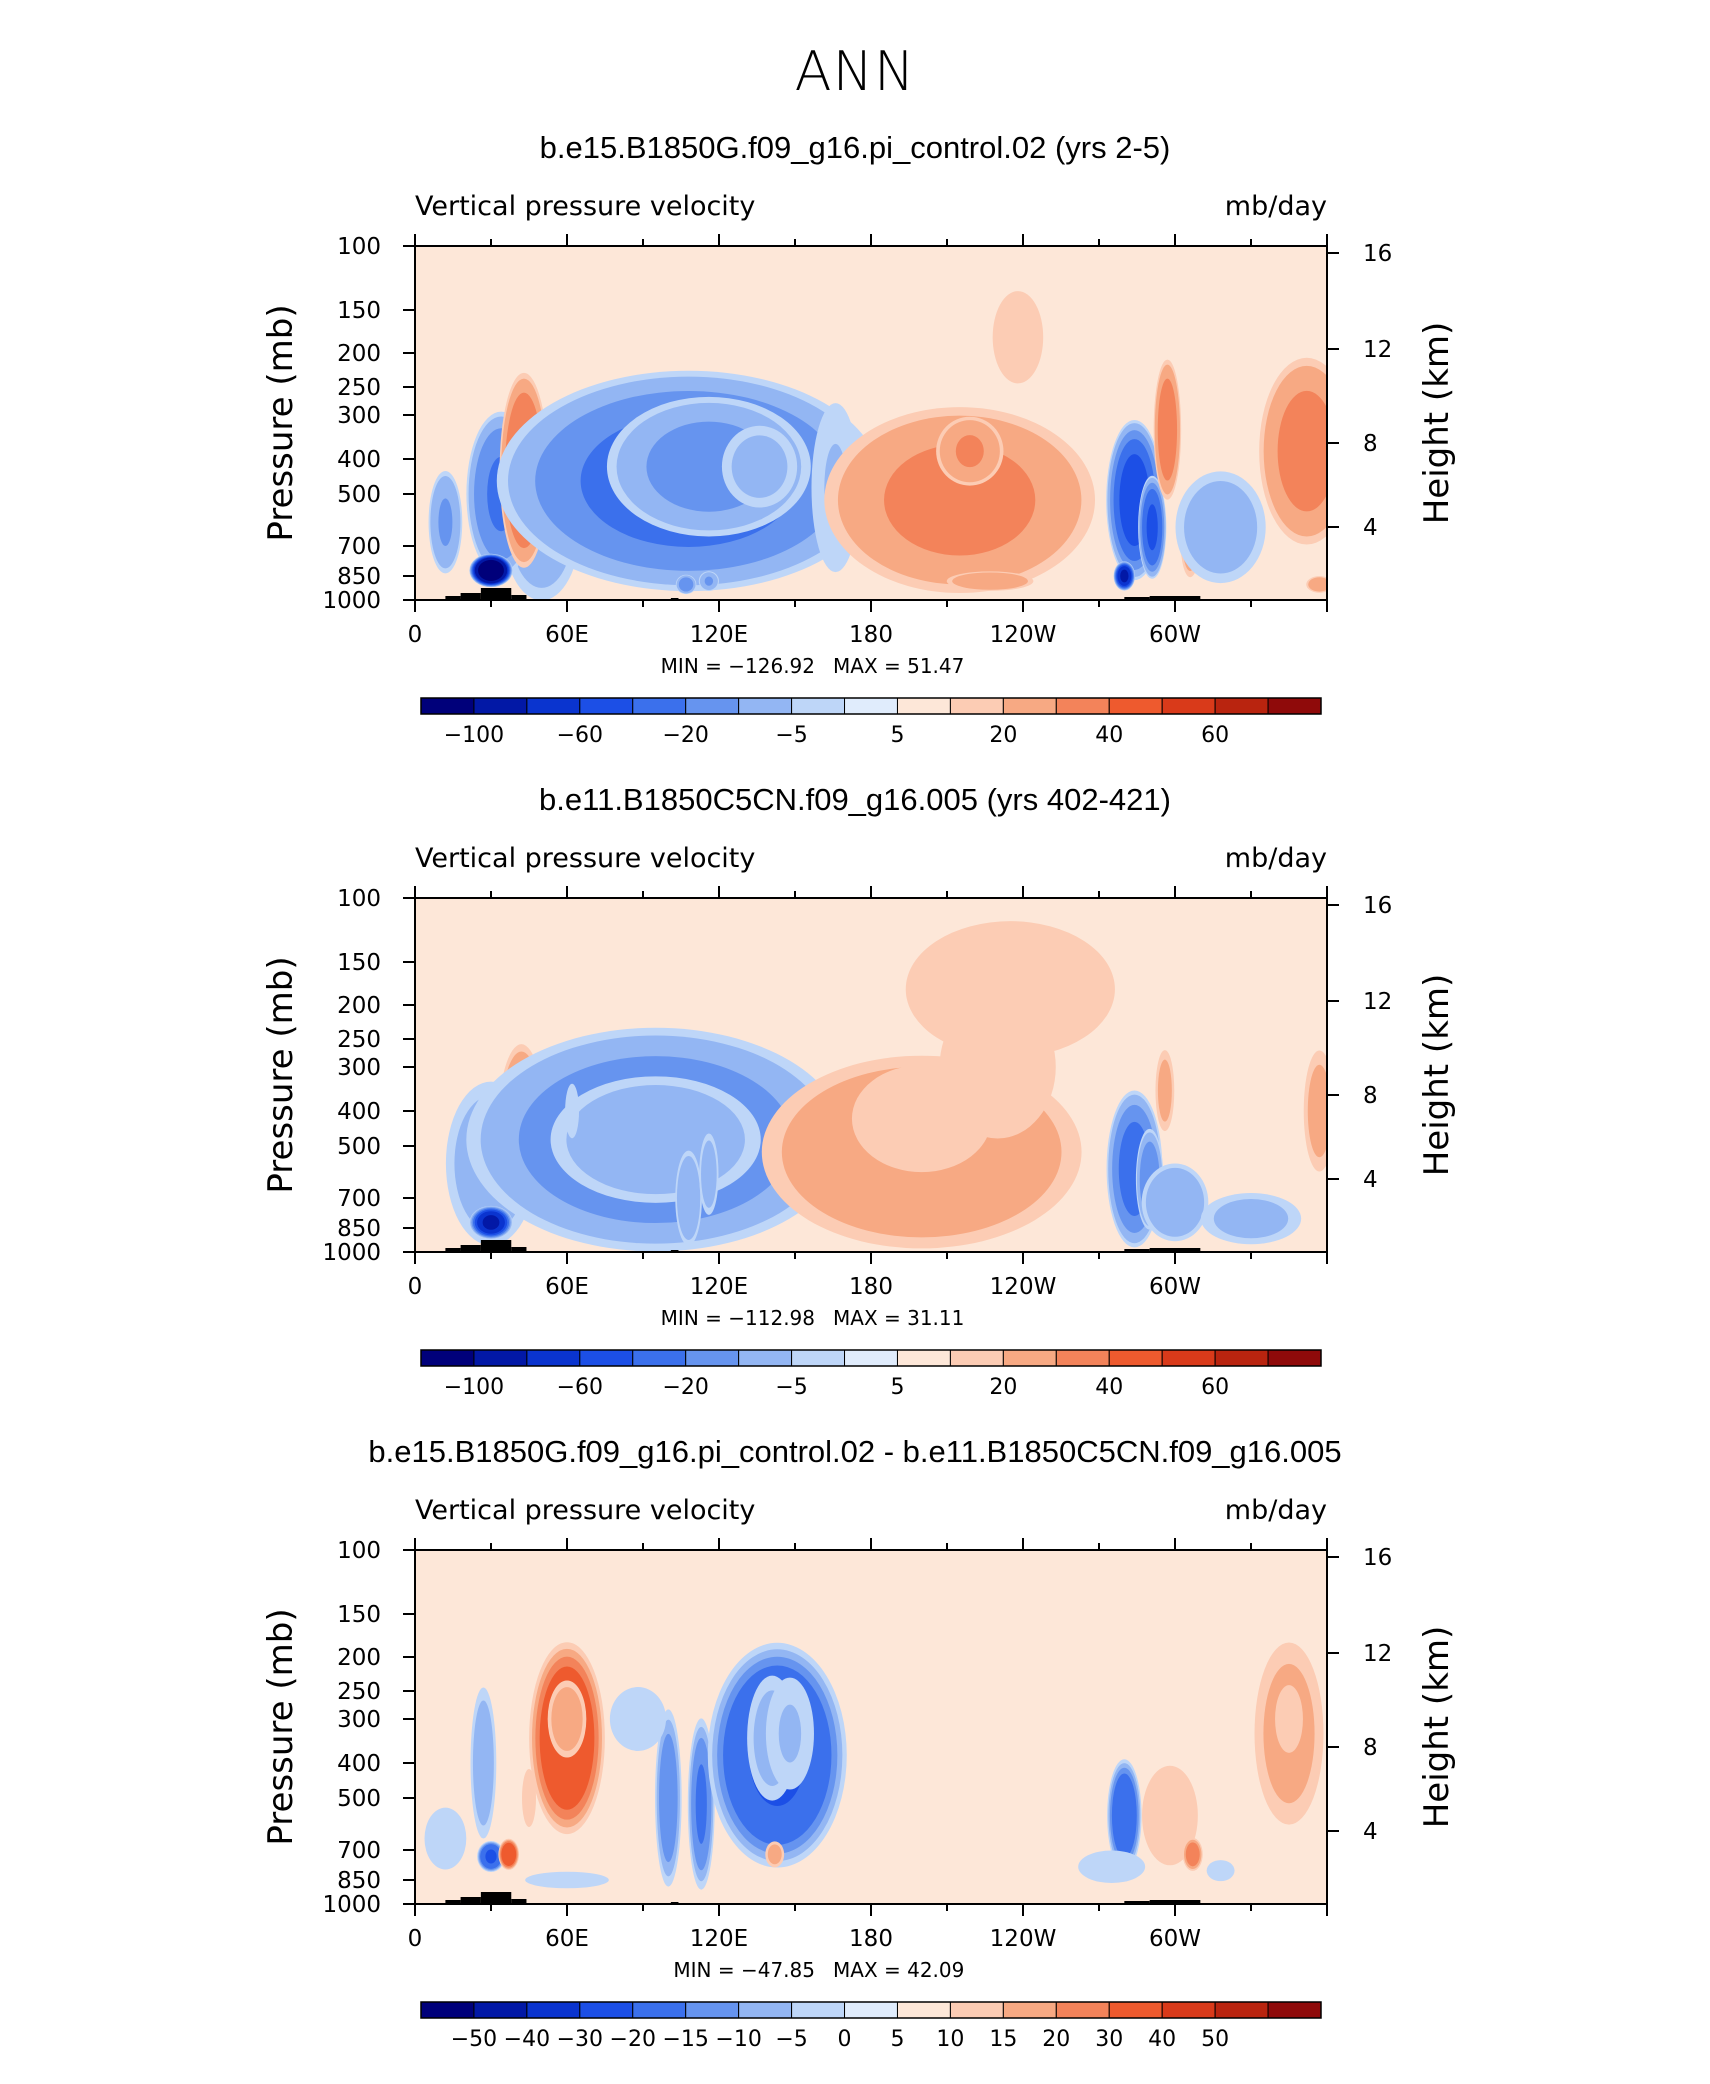  Describe the element at coordinates (474, 2039) in the screenshot. I see `colorbar-label: −50` at that location.